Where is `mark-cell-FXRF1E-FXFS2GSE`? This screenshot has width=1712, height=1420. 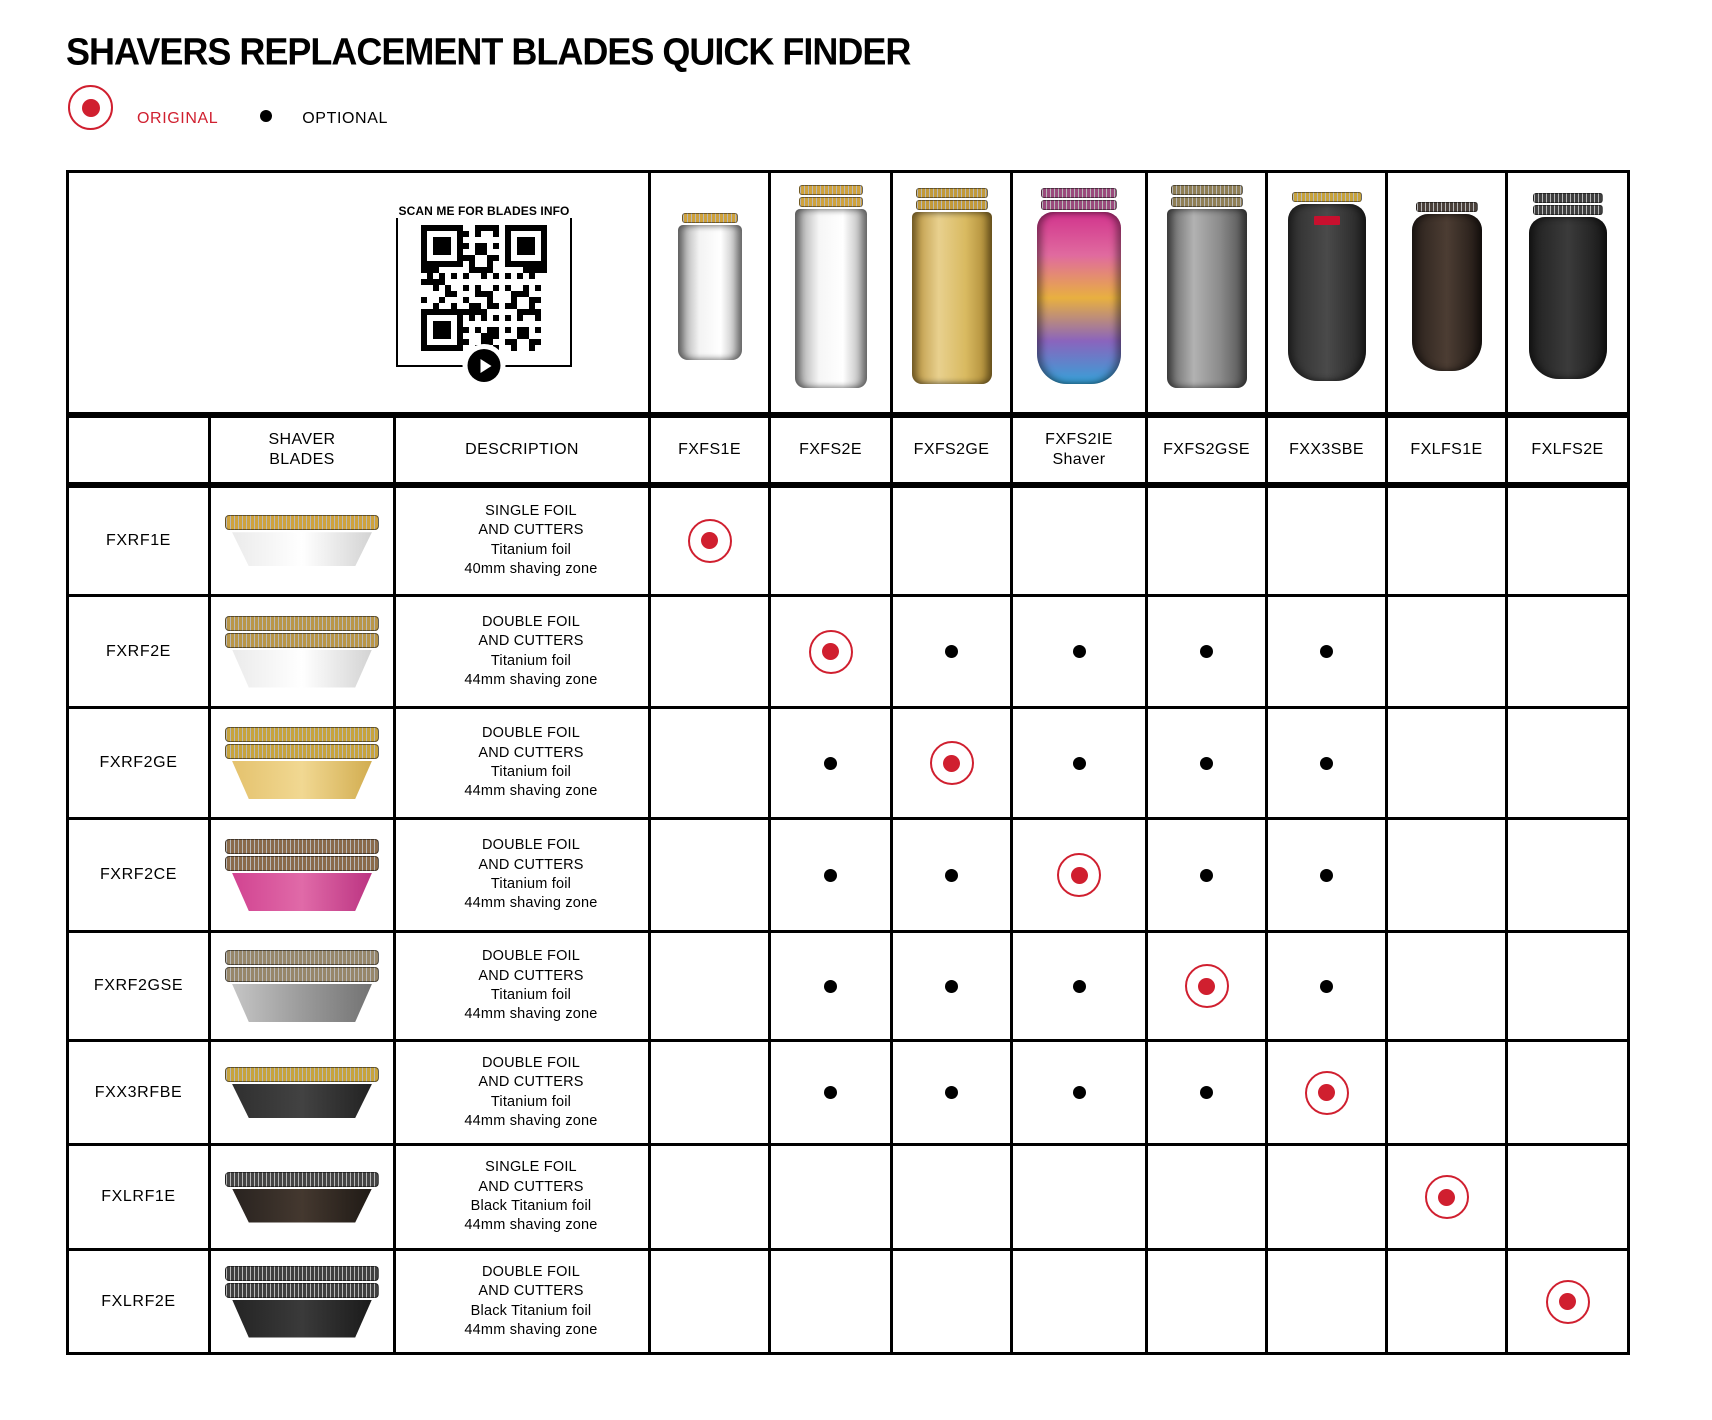 mark-cell-FXRF1E-FXFS2GSE is located at coordinates (1206, 540).